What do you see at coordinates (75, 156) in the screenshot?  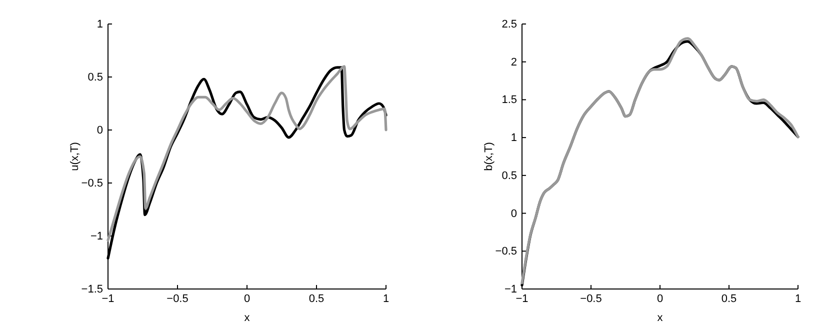 I see `y-axis-title: u(x,T)` at bounding box center [75, 156].